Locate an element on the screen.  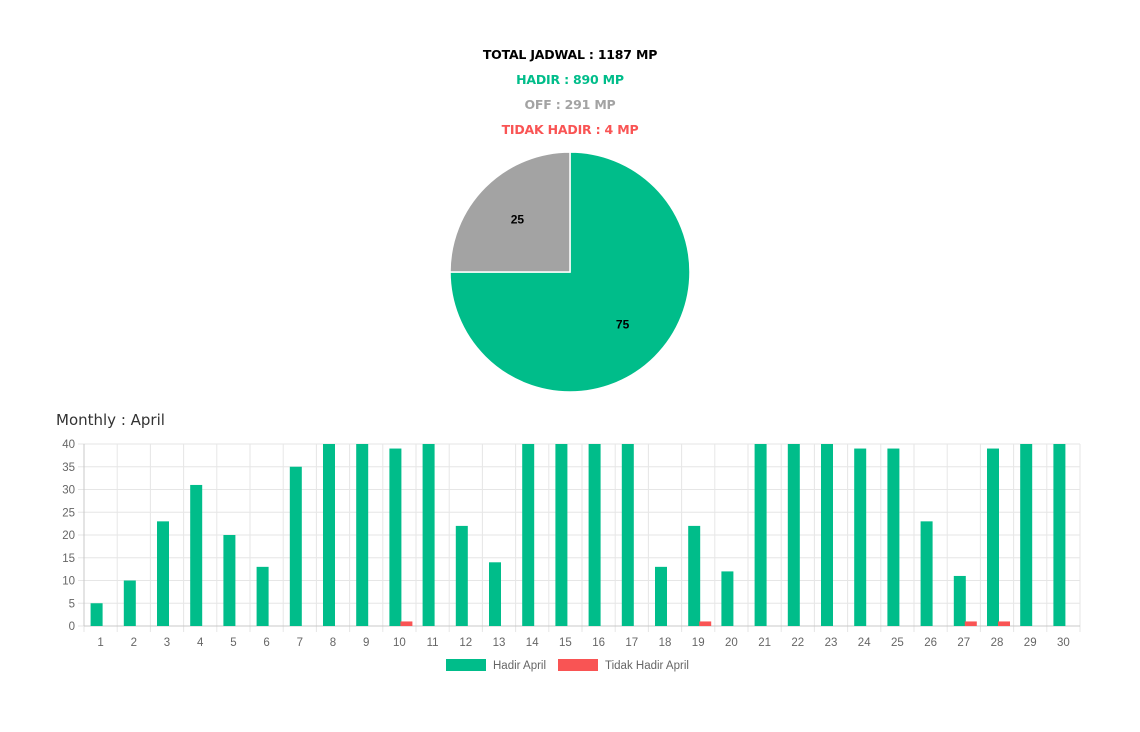
x-tick-label: 26 is located at coordinates (930, 643).